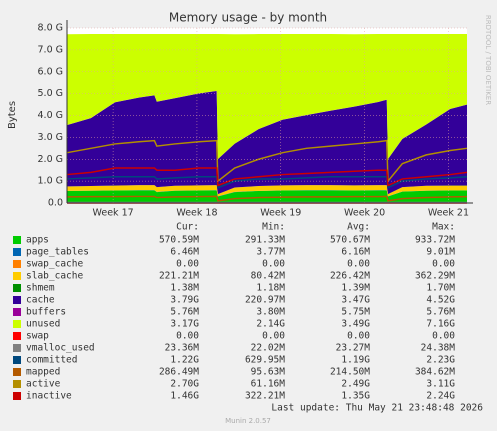  I want to click on y-tick-label: 7.0 G, so click(51, 49).